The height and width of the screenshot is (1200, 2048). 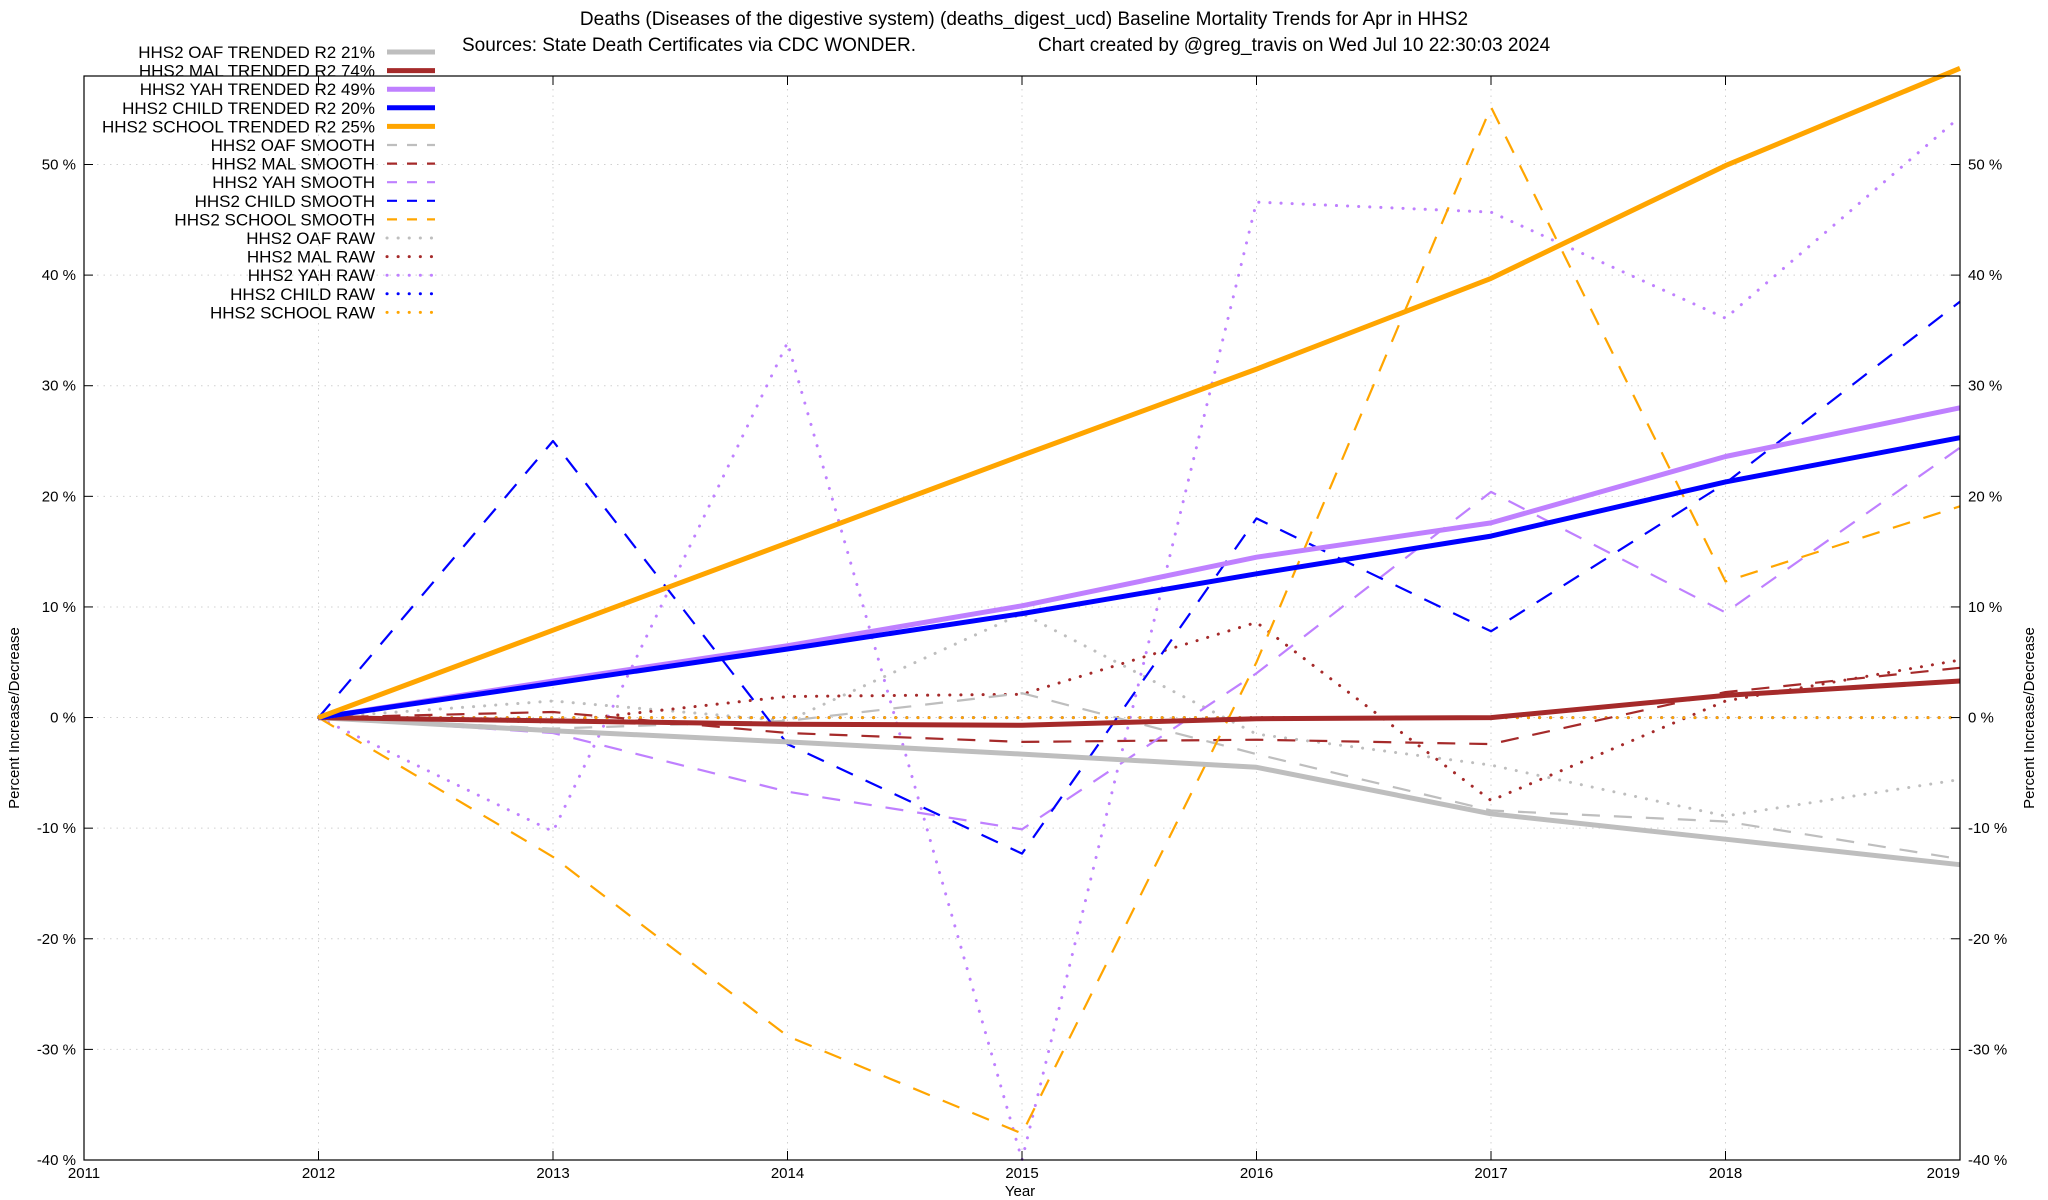 What do you see at coordinates (285, 201) in the screenshot?
I see `legend-label: HHS2 CHILD SMOOTH` at bounding box center [285, 201].